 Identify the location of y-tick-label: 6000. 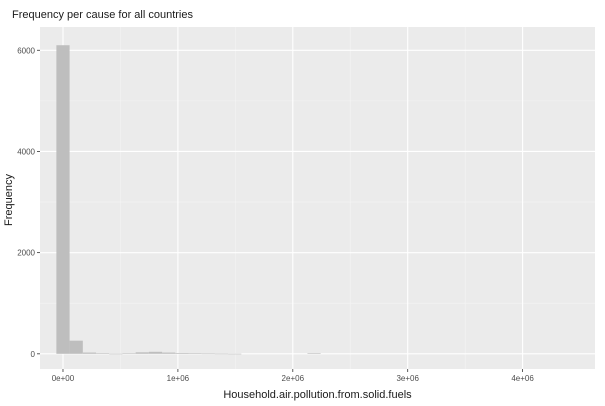
(26, 50).